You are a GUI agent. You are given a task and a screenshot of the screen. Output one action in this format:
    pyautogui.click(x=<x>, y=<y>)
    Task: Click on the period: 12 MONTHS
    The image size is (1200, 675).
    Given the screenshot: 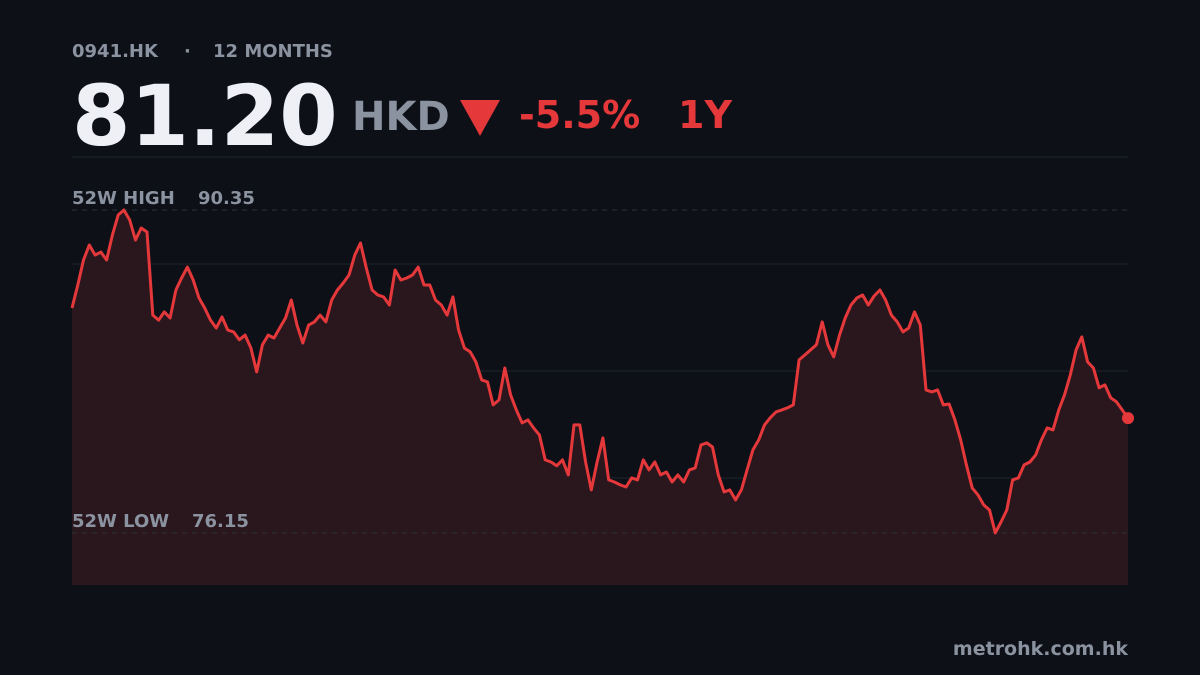 What is the action you would take?
    pyautogui.click(x=273, y=51)
    